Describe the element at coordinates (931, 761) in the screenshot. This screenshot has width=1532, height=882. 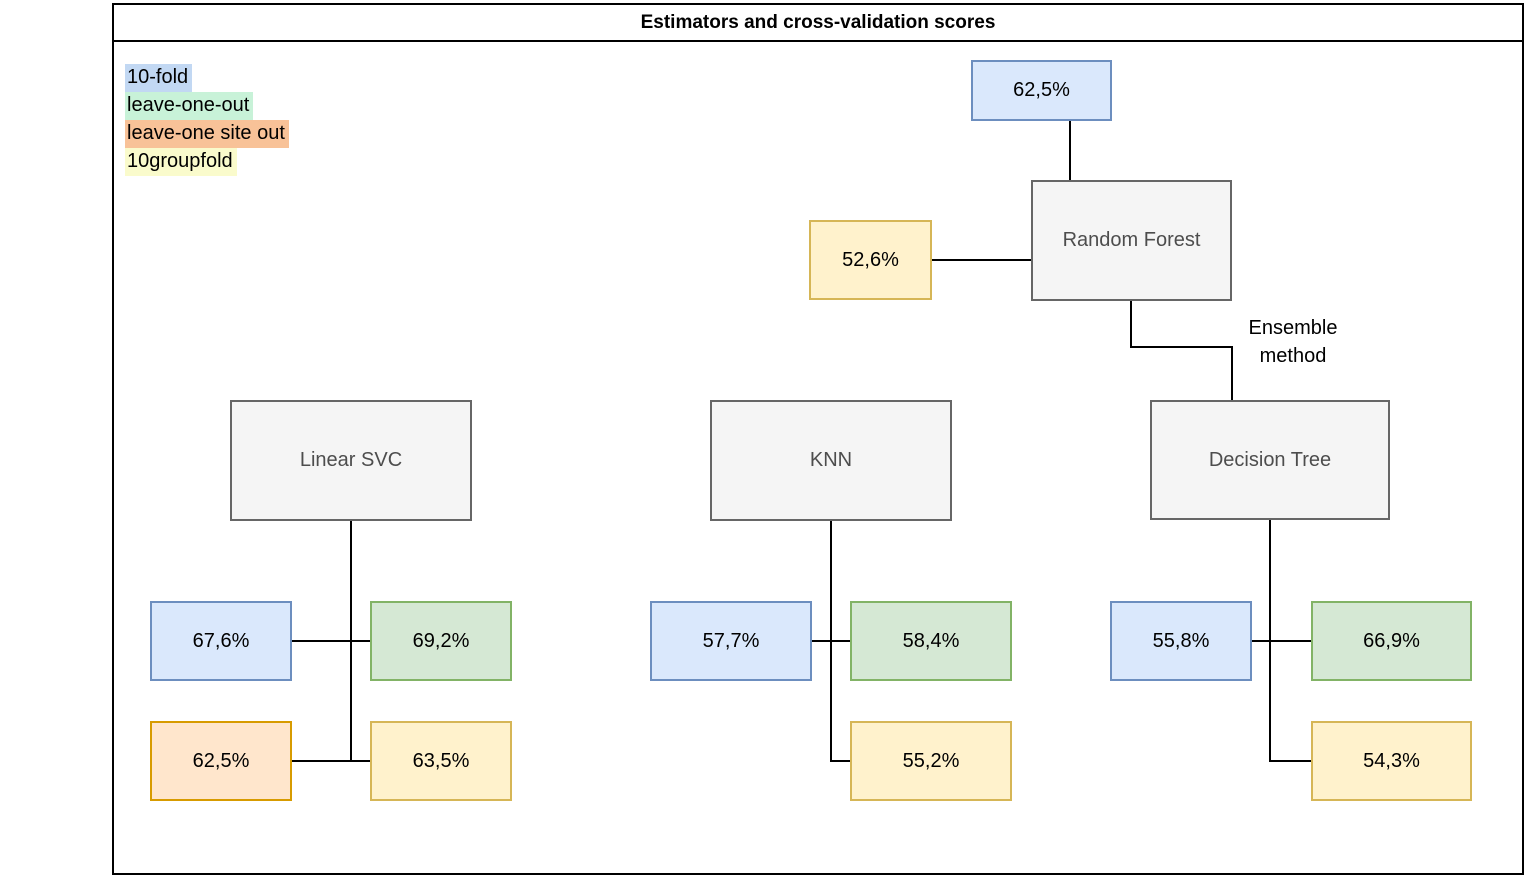
I see `score-knn-tengroupfold: 55,2%` at that location.